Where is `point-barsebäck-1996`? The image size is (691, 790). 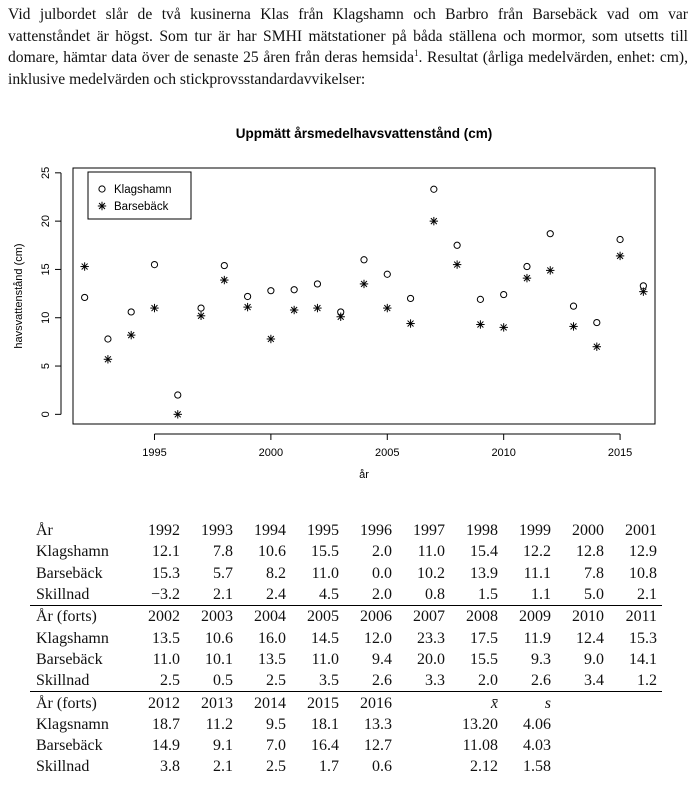
point-barsebäck-1996 is located at coordinates (177, 414).